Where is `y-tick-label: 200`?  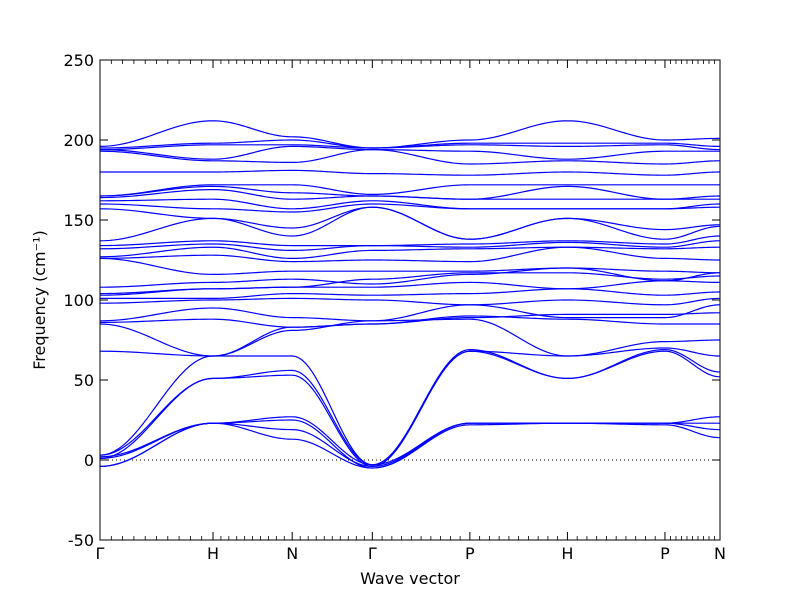 y-tick-label: 200 is located at coordinates (78, 140).